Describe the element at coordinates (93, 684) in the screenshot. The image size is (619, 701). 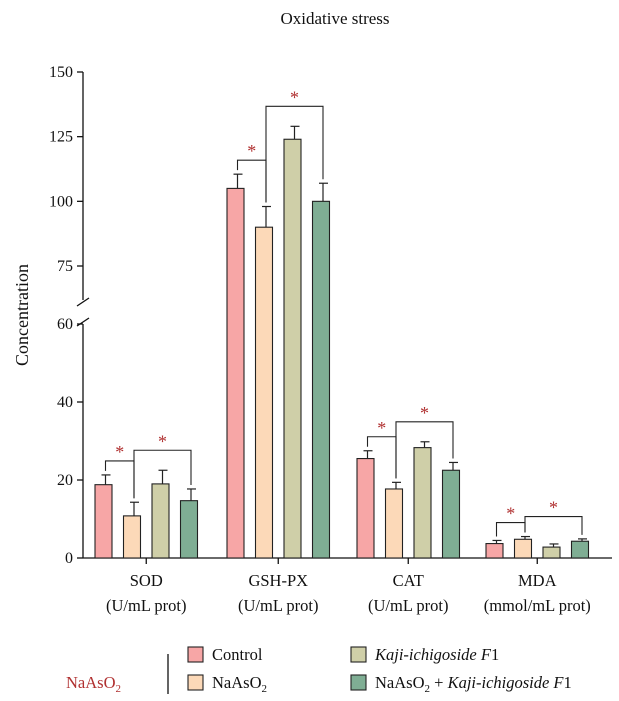
I see `legend-group-label: NaAsO2` at that location.